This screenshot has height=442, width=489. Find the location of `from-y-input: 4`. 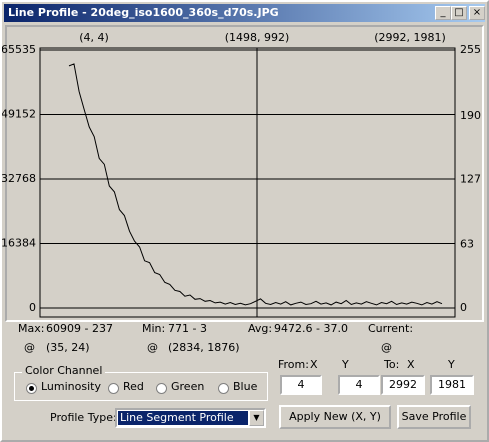

from-y-input: 4 is located at coordinates (359, 385).